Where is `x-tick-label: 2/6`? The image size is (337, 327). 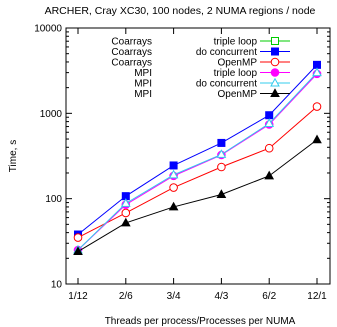
x-tick-label: 2/6 is located at coordinates (126, 296).